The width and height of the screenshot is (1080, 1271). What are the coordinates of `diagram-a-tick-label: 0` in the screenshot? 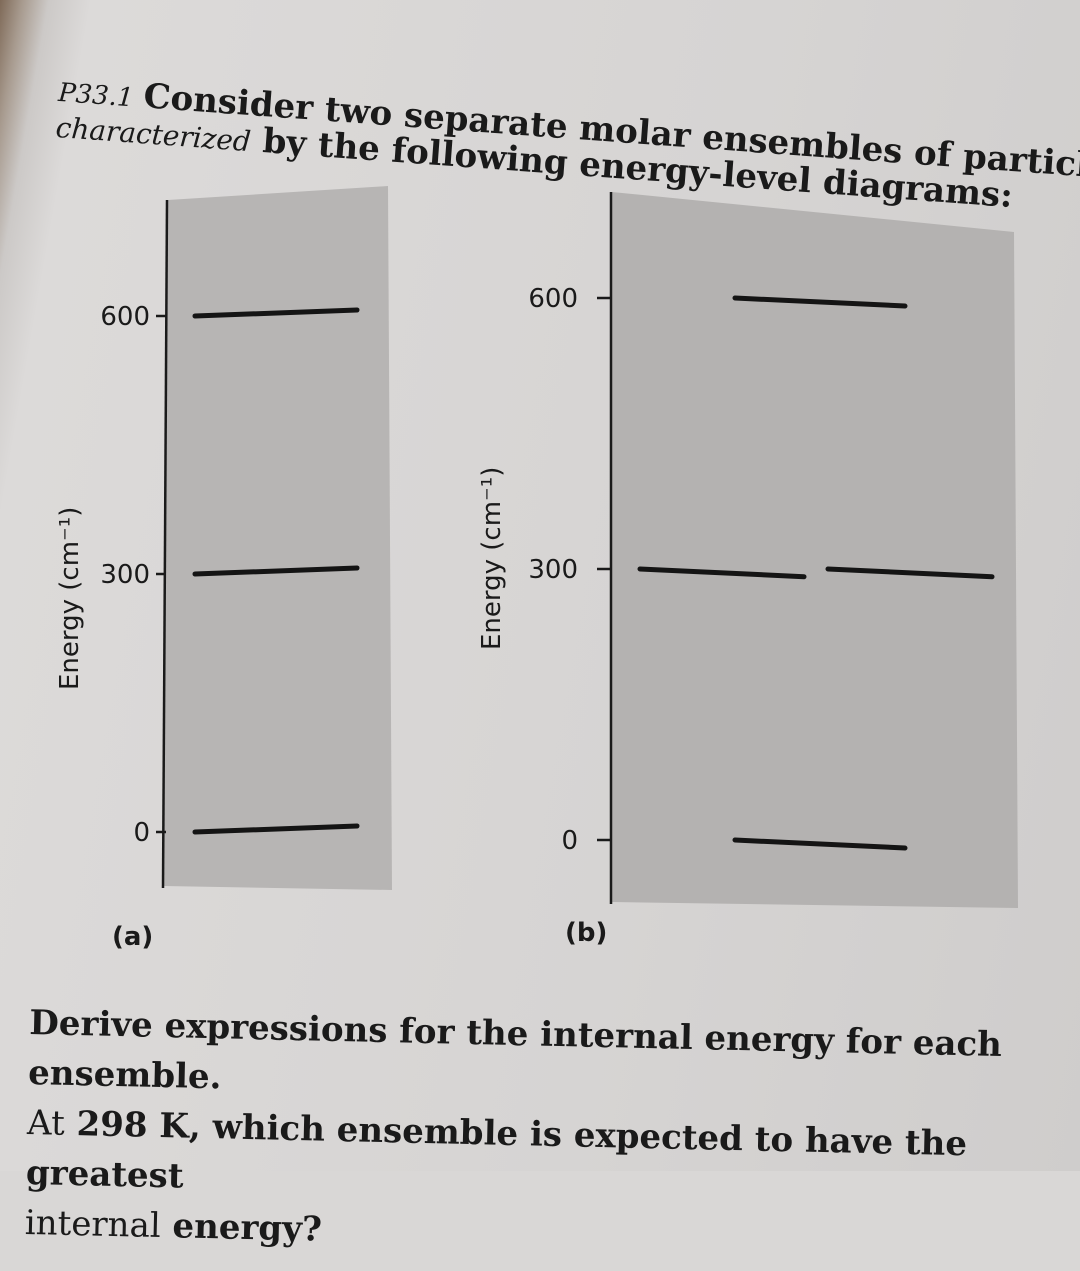 It's located at (141, 833).